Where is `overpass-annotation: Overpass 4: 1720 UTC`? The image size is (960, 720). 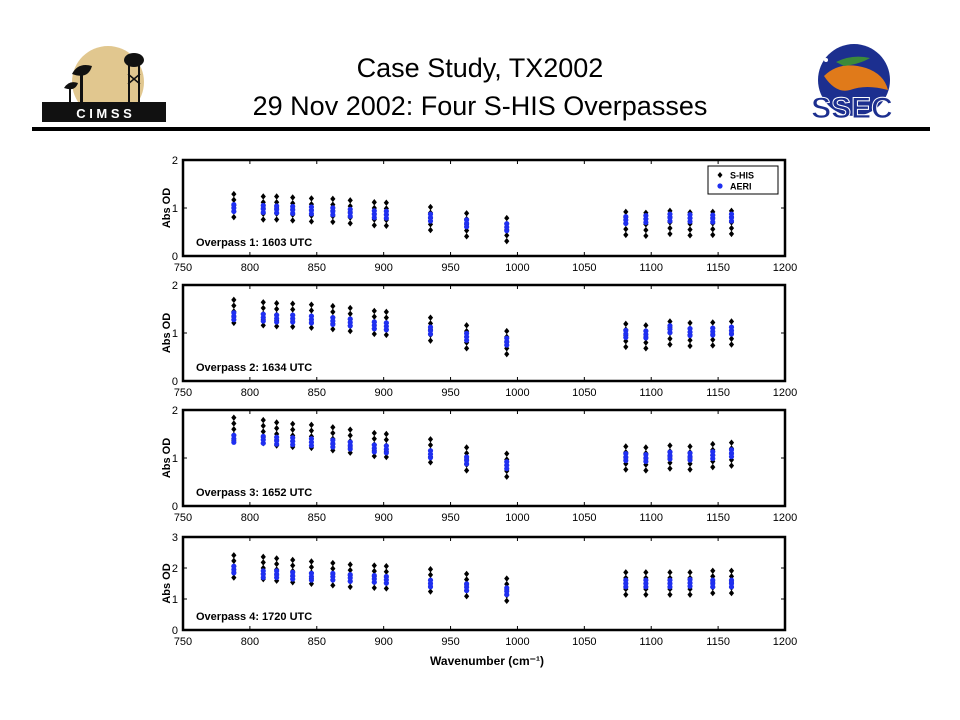
overpass-annotation: Overpass 4: 1720 UTC is located at coordinates (254, 617).